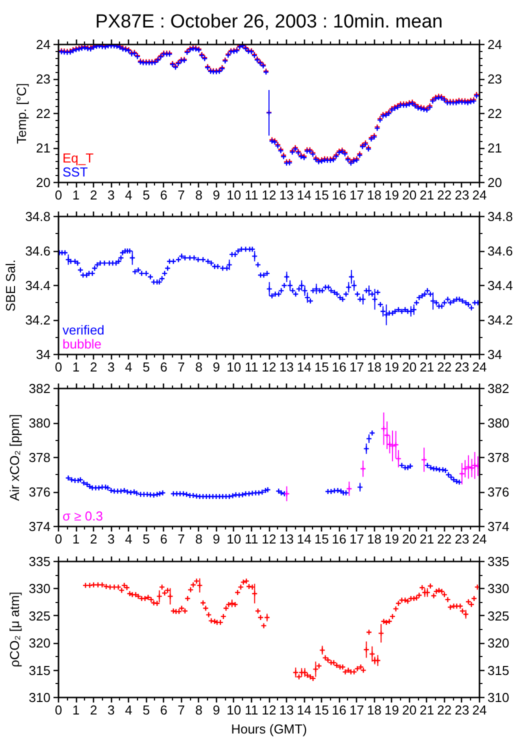 The height and width of the screenshot is (739, 515). Describe the element at coordinates (43, 182) in the screenshot. I see `y-tick-label: 20` at that location.